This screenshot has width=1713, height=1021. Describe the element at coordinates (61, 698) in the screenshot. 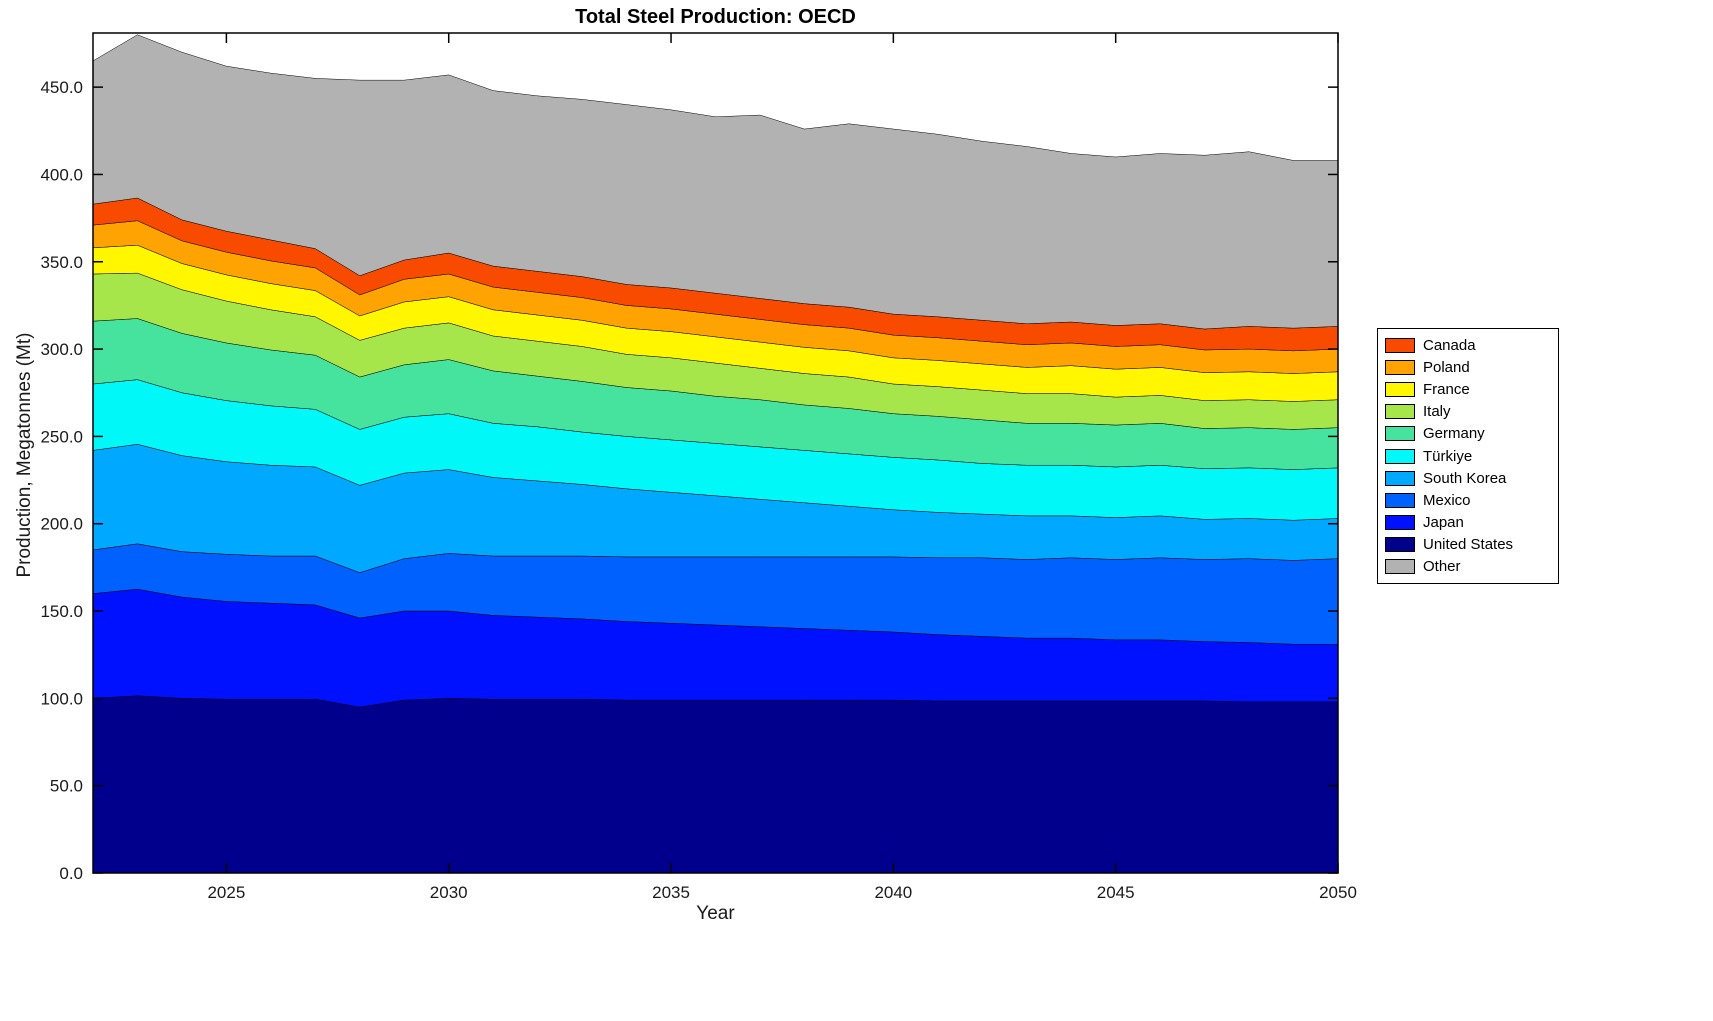

I see `y-tick-label: 100.0` at that location.